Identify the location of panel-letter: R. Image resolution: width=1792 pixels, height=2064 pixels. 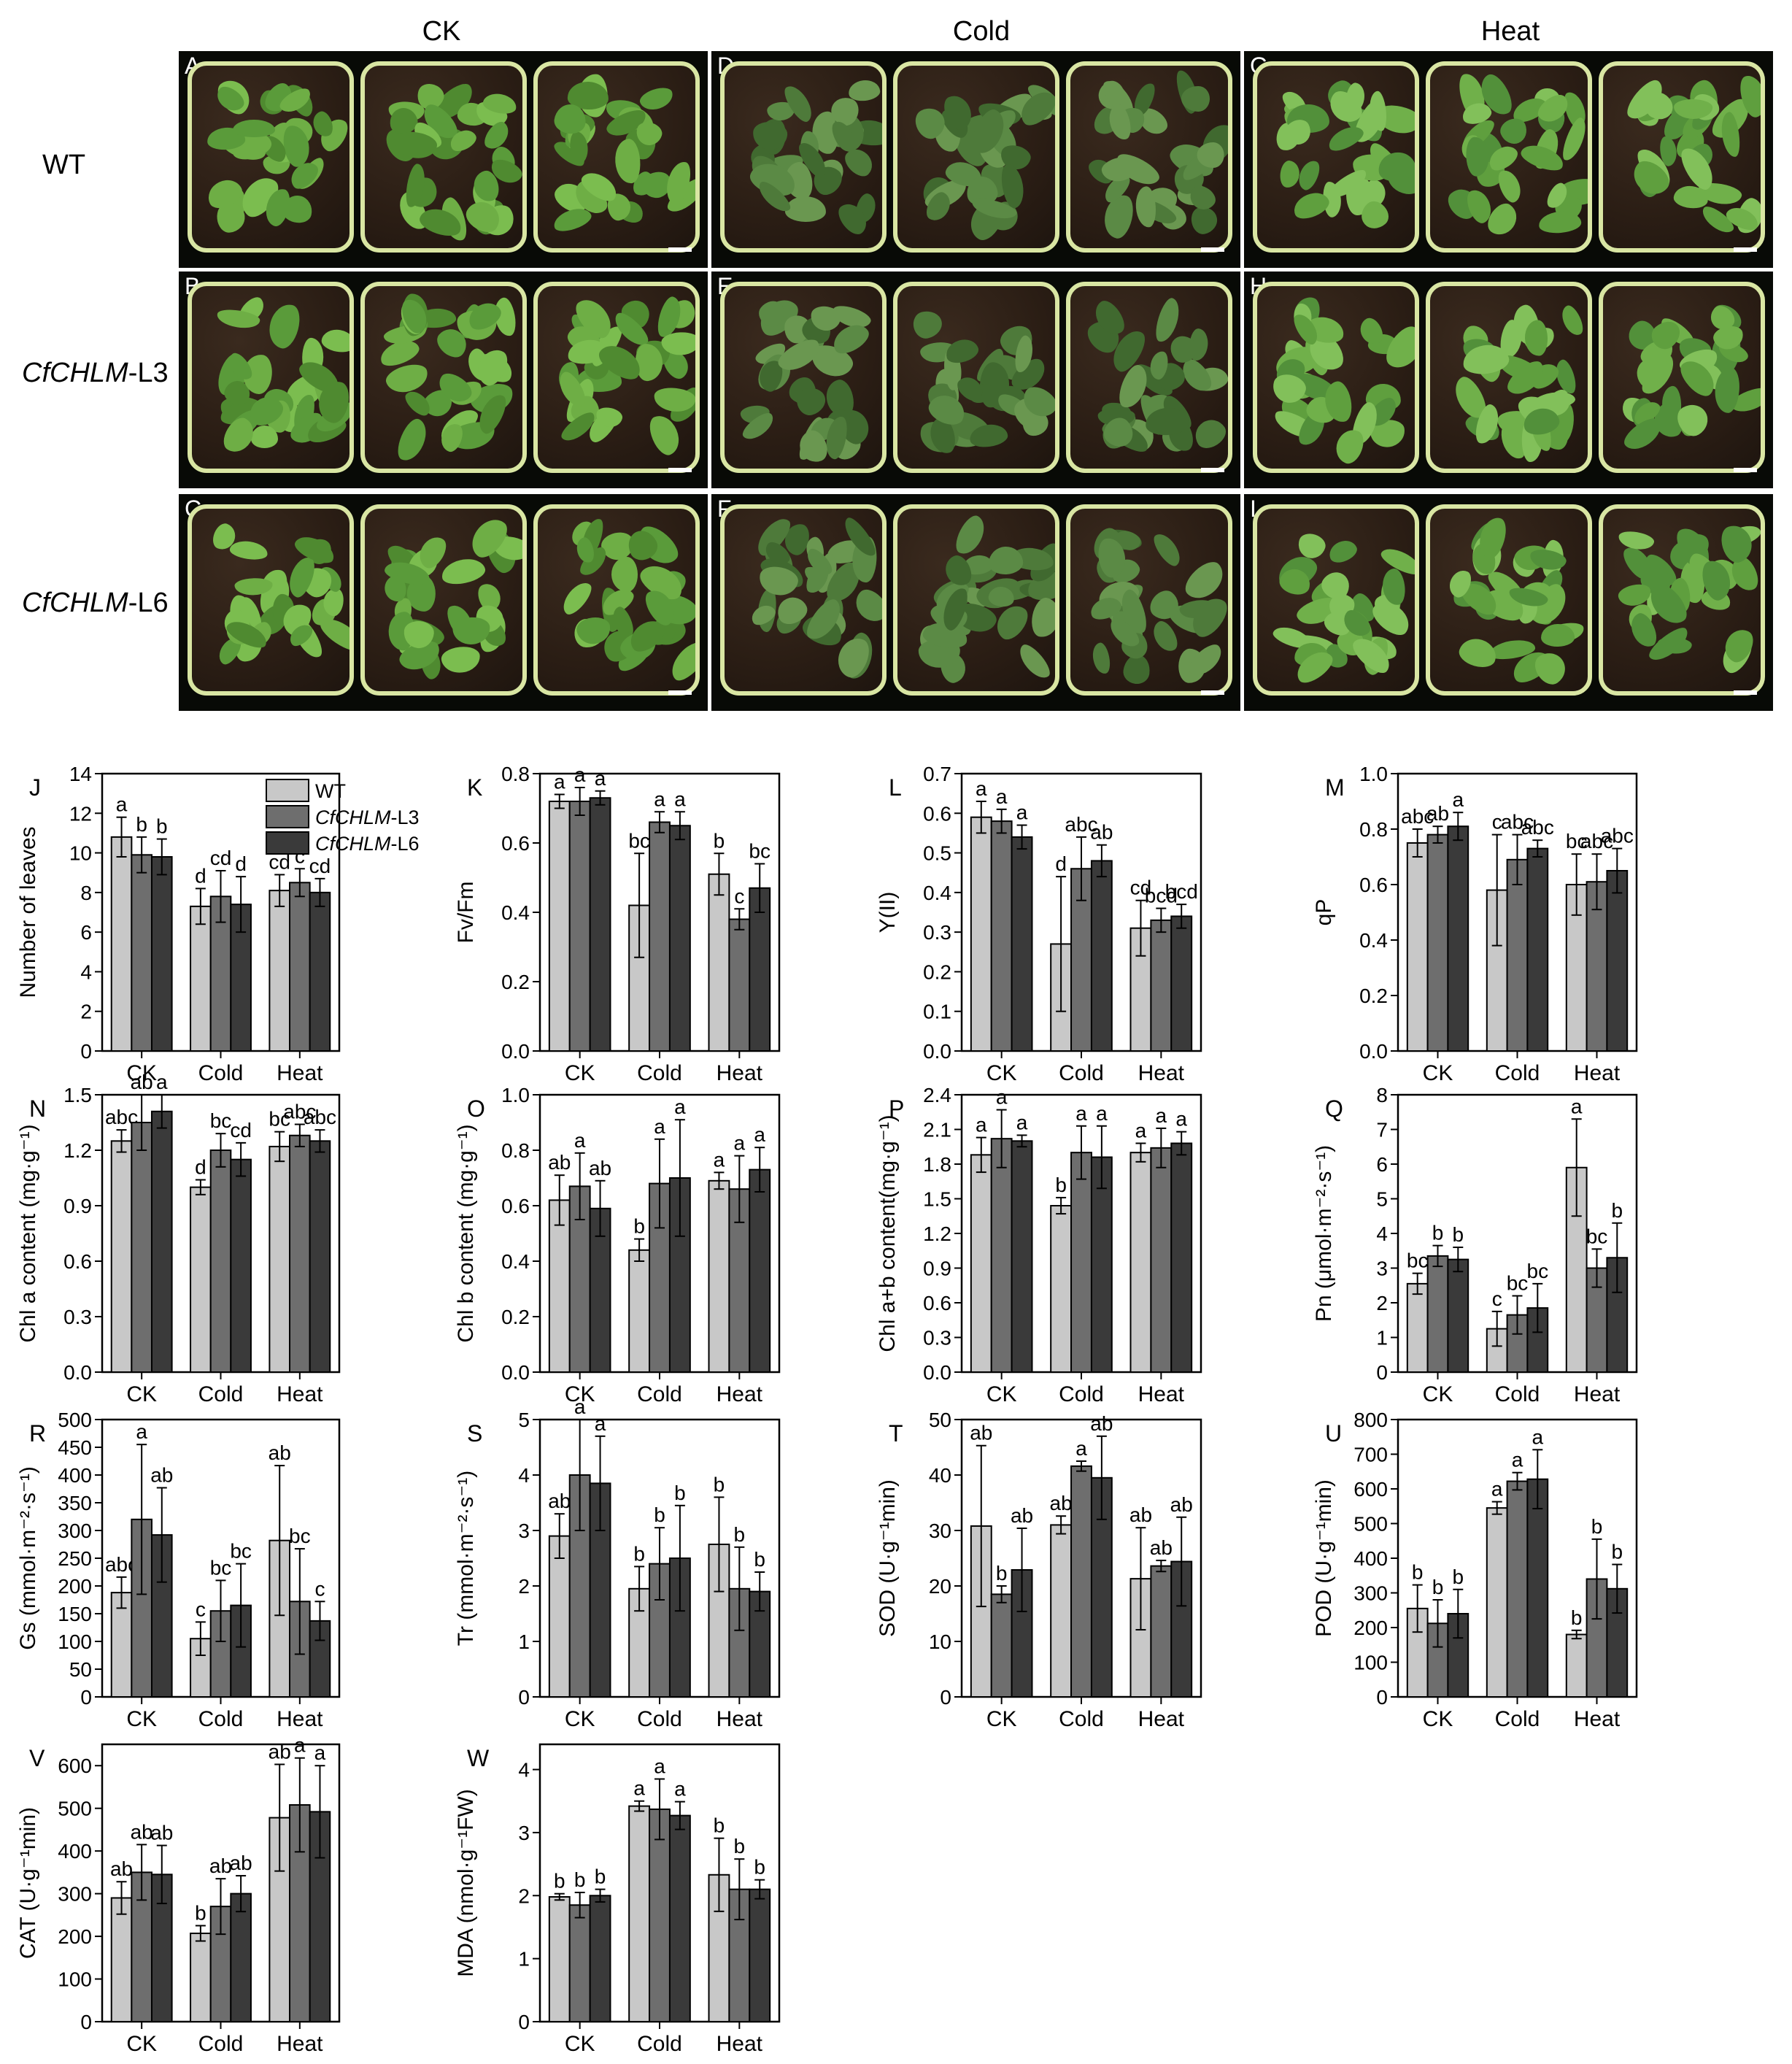
(37, 1433).